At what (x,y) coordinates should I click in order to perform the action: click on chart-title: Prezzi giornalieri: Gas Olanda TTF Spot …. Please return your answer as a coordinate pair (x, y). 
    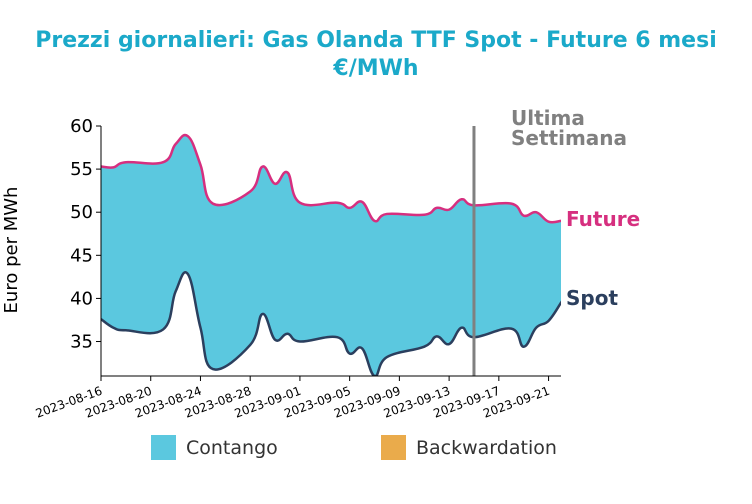
    Looking at the image, I should click on (376, 40).